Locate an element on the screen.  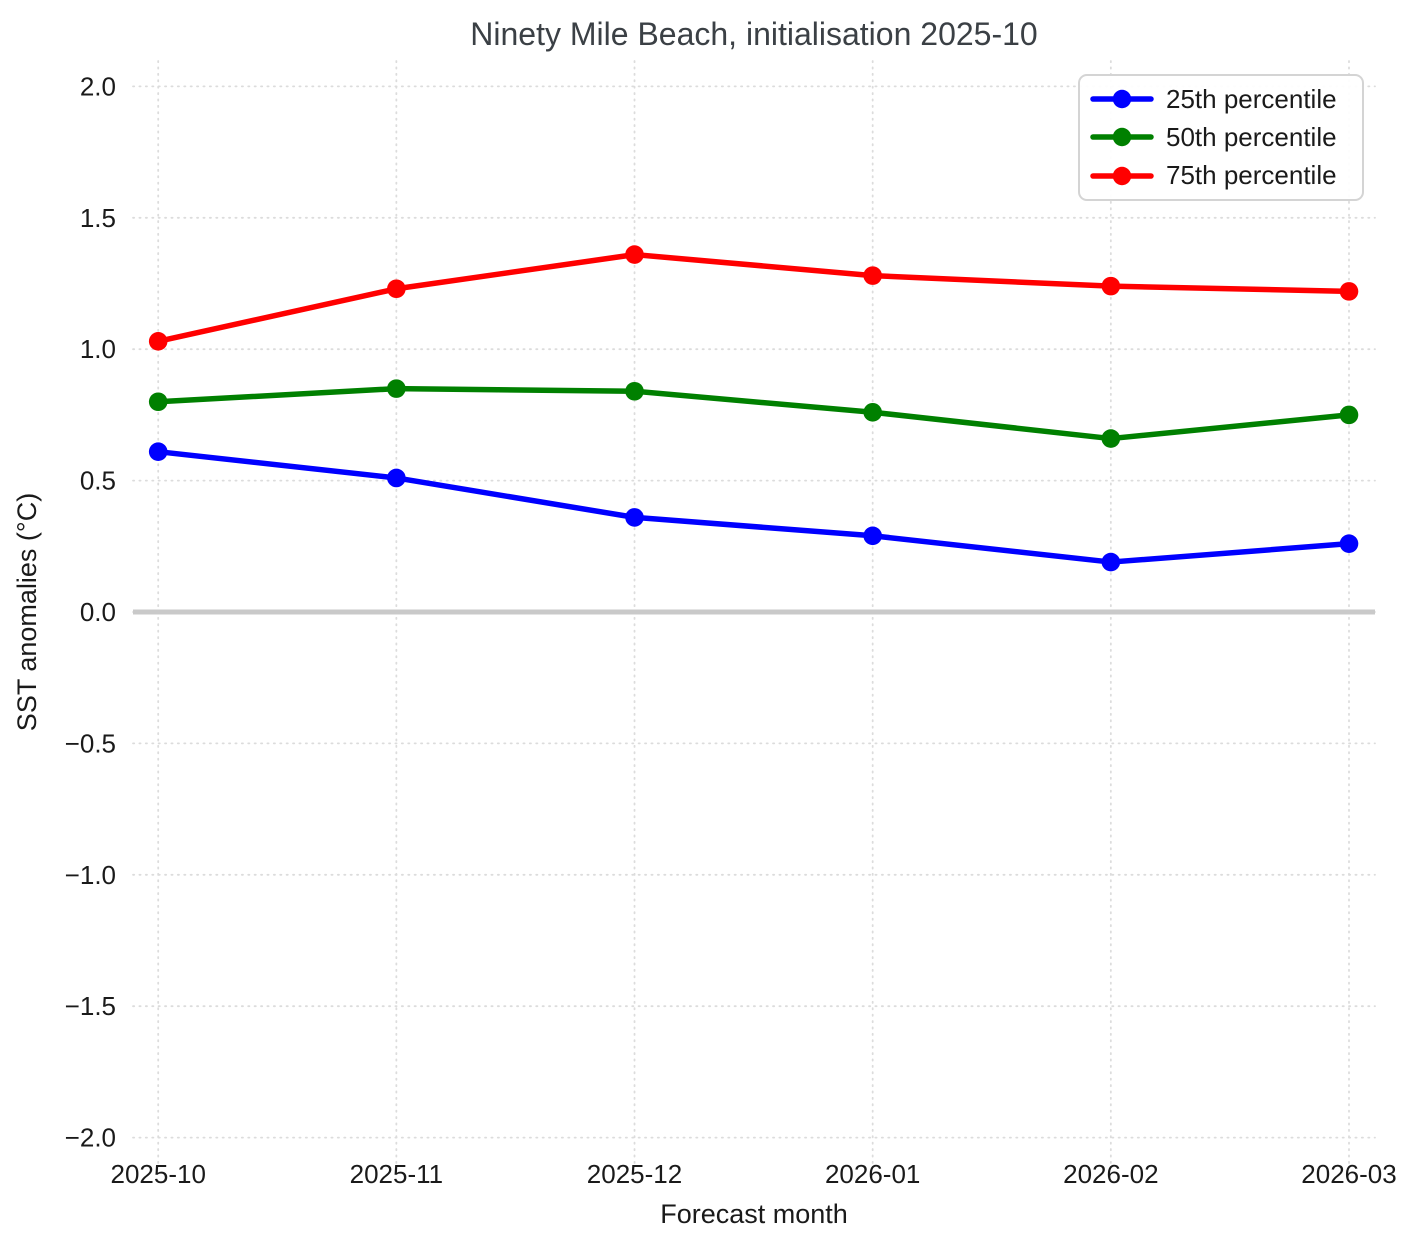
legend-label: 25th percentile is located at coordinates (1251, 98).